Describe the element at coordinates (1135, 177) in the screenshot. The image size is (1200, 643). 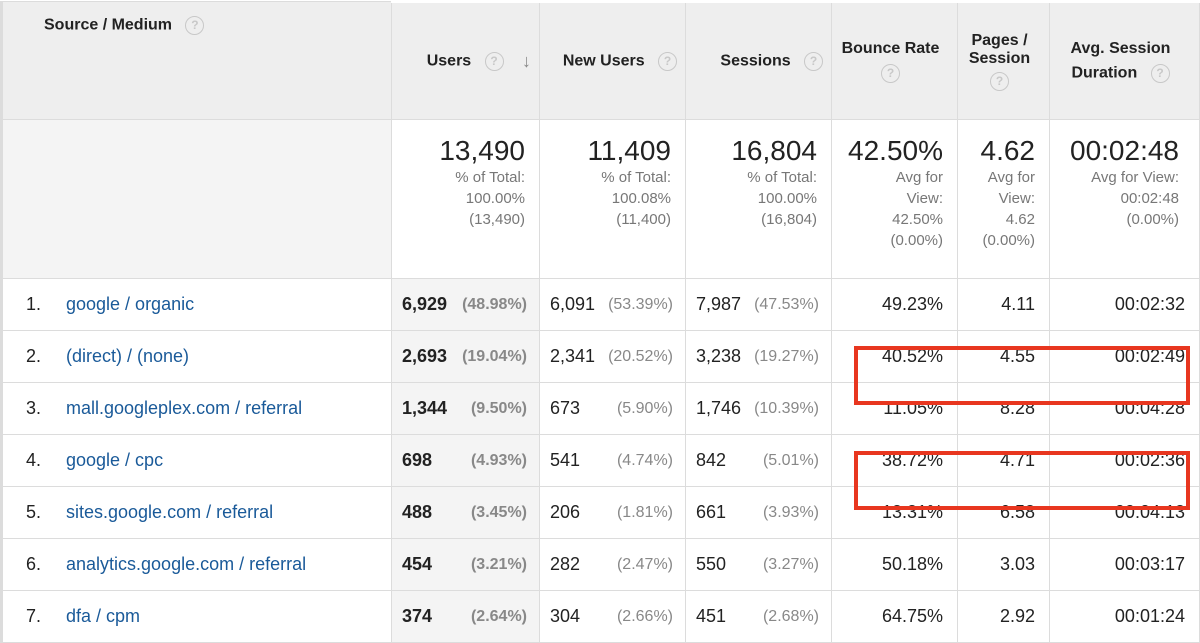
I see `total-caption: Avg for View:` at that location.